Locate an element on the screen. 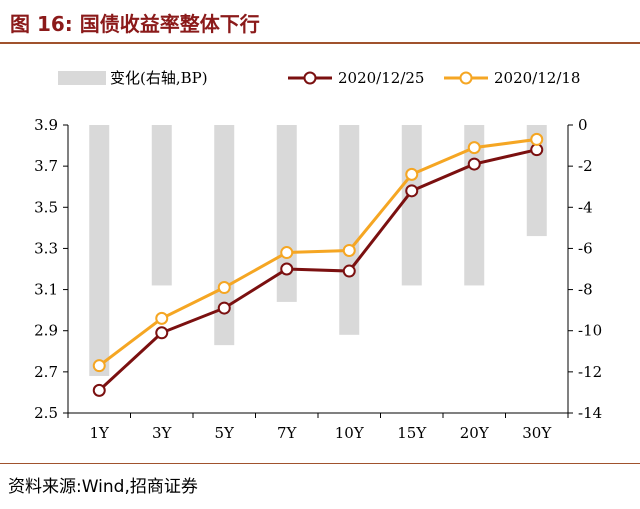  bar-7Y is located at coordinates (286, 213).